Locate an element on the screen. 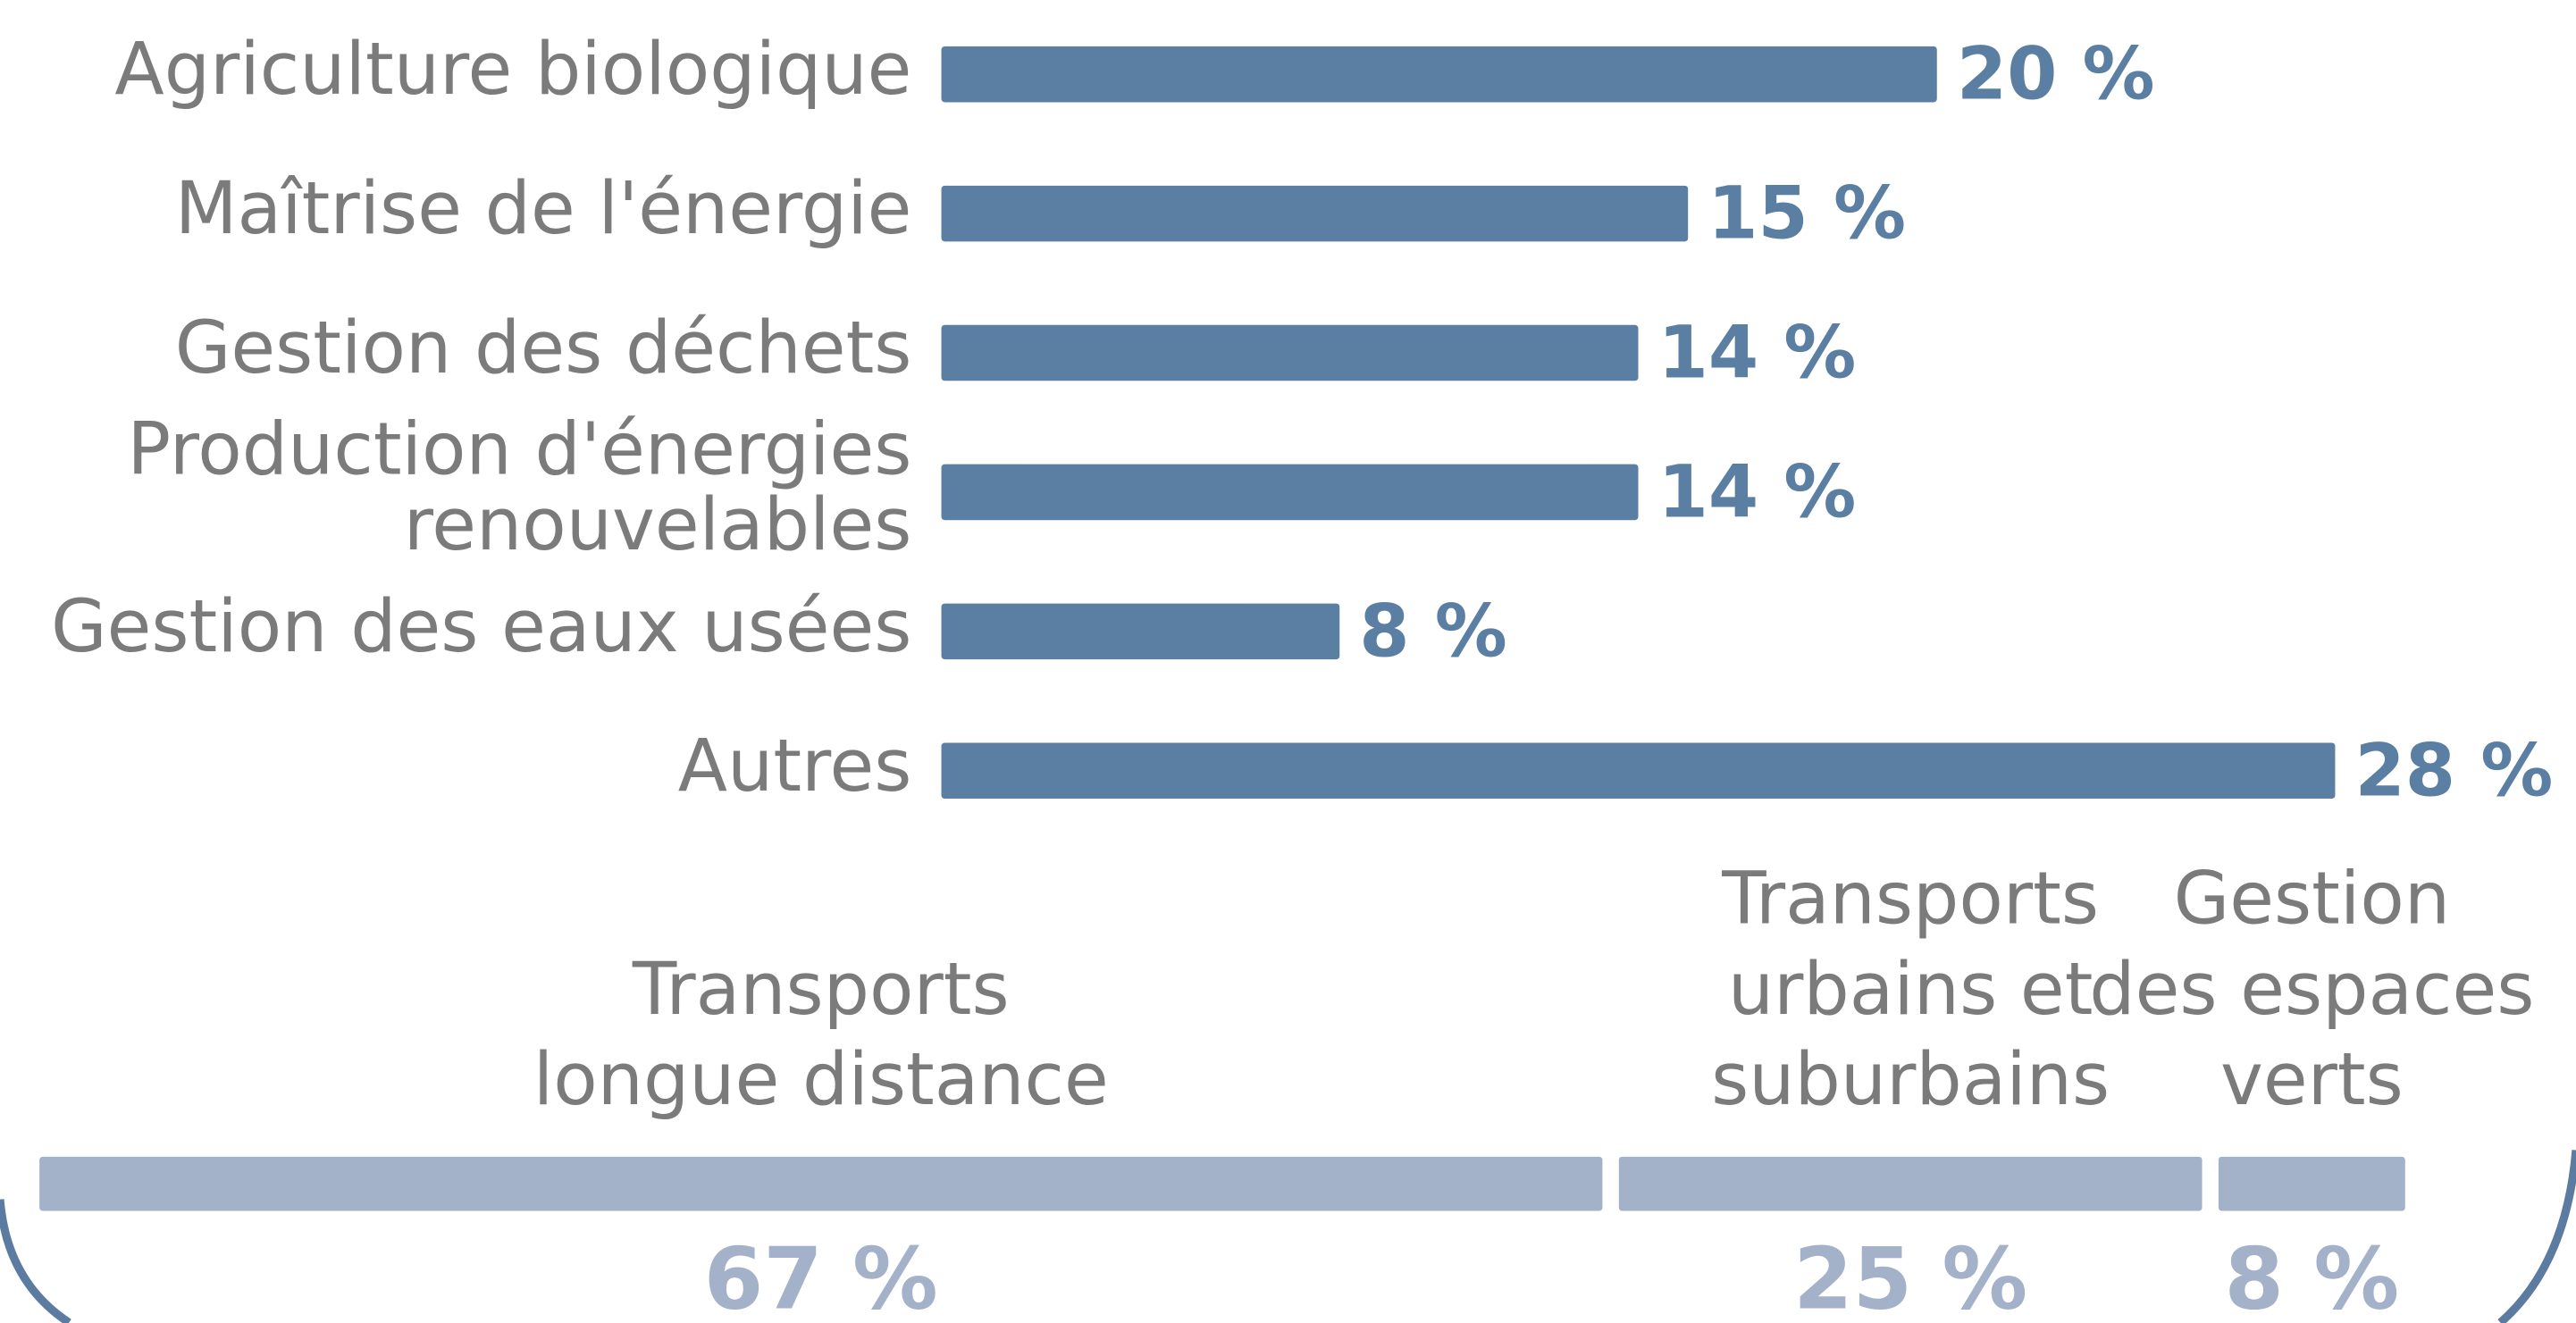  category-label: Autres is located at coordinates (795, 766).